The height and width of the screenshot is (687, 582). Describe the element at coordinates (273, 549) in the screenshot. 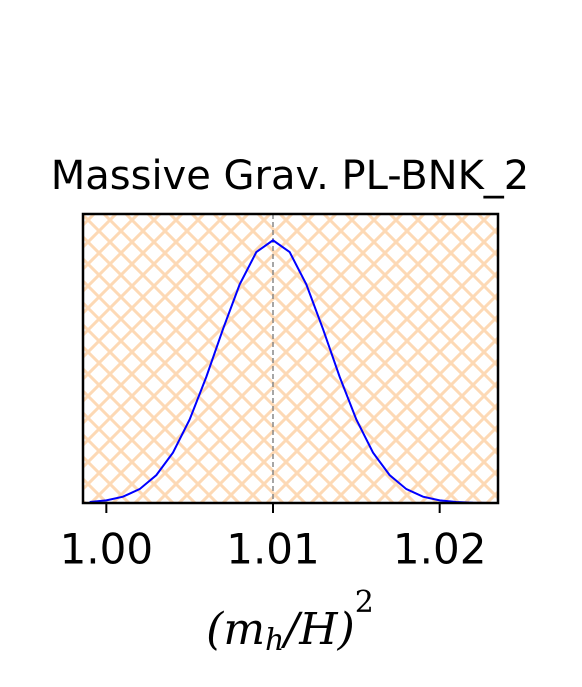

I see `x-tick-label: 1.01` at that location.